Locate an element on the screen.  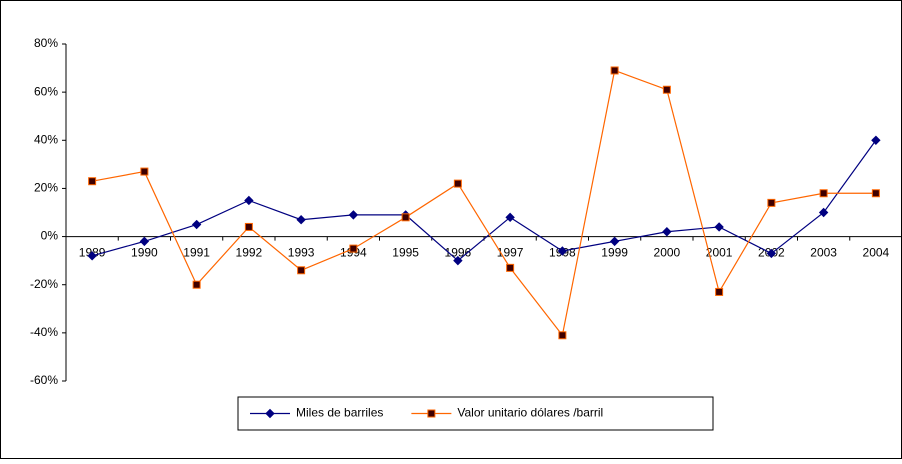
y-tick-label: 20% is located at coordinates (46, 188).